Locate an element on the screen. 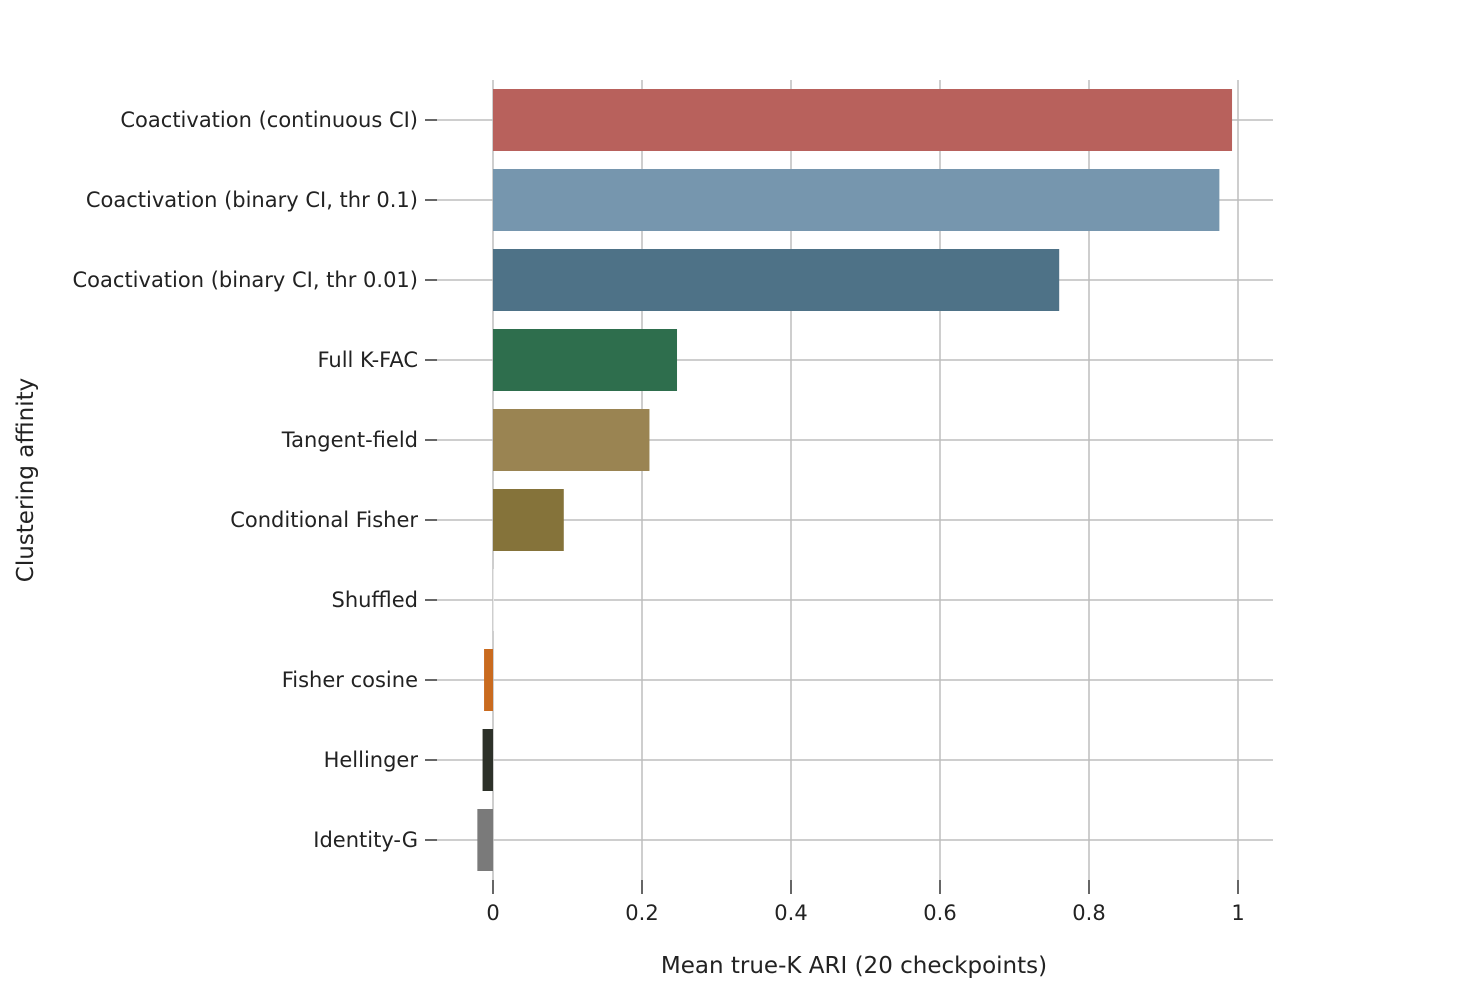 This screenshot has height=1000, width=1458. y-tick-label: Conditional Fisher is located at coordinates (324, 520).